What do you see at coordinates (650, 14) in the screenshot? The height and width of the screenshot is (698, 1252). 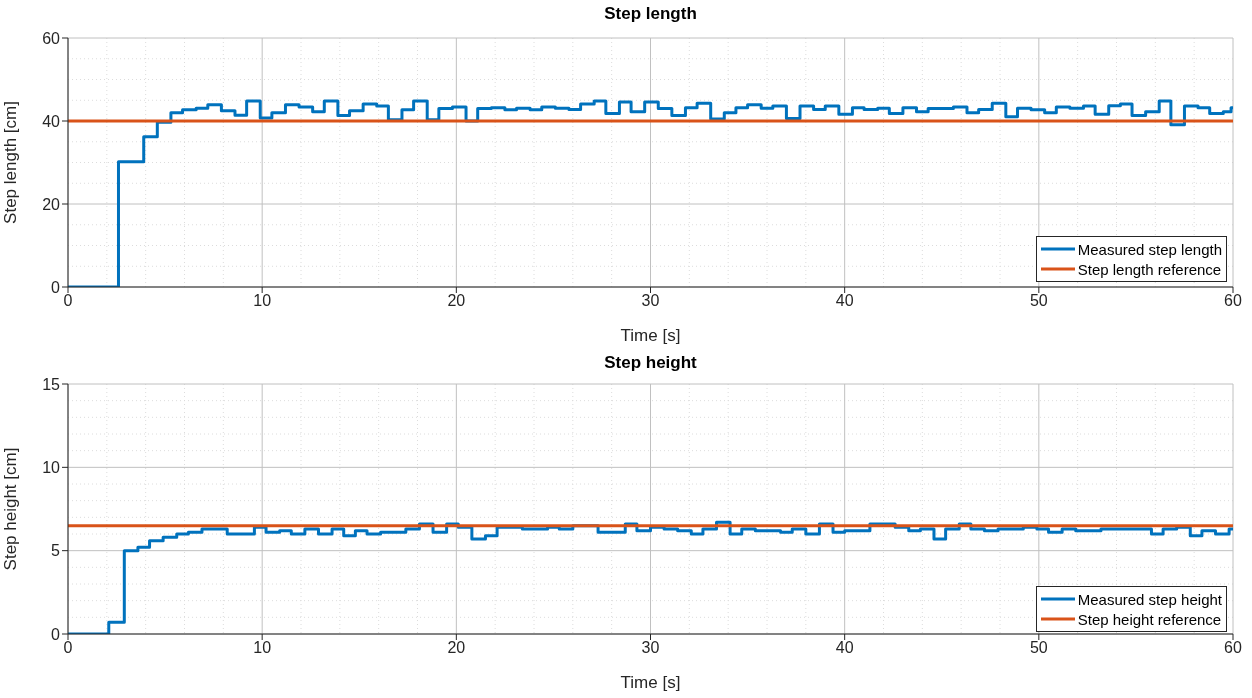 I see `chart-title: Step length` at bounding box center [650, 14].